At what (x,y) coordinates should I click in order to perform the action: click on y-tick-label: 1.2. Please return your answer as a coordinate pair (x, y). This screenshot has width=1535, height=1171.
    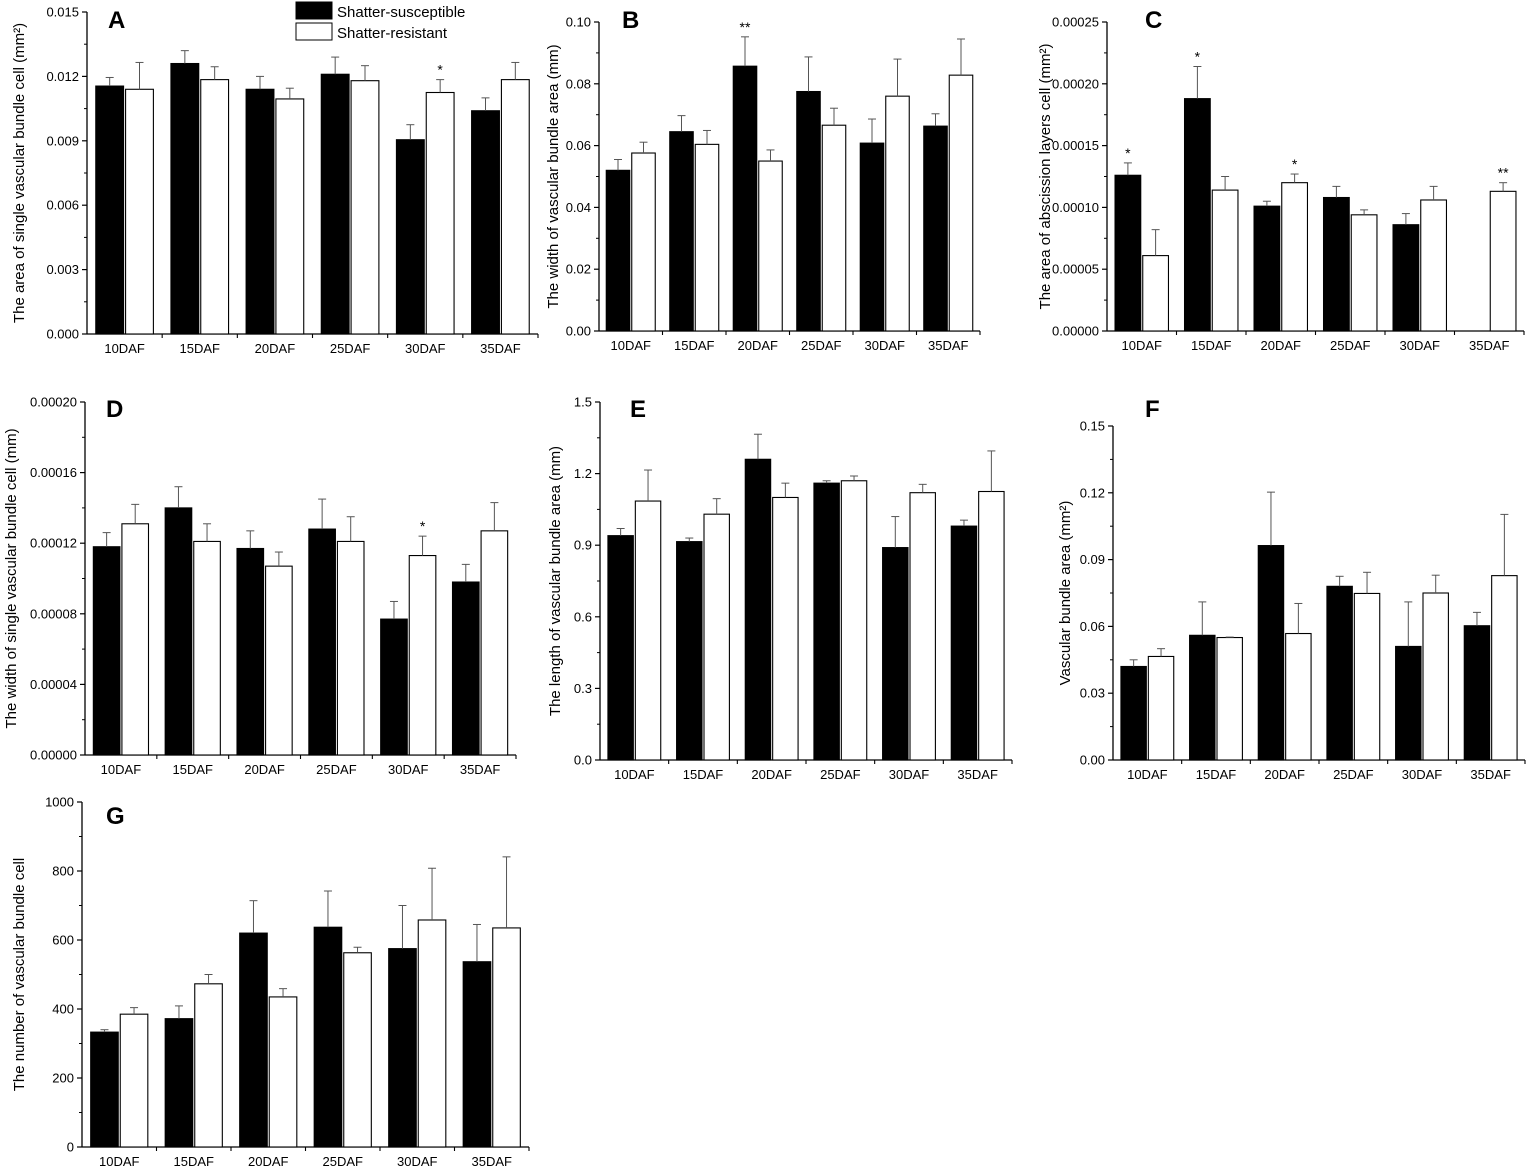
    Looking at the image, I should click on (583, 473).